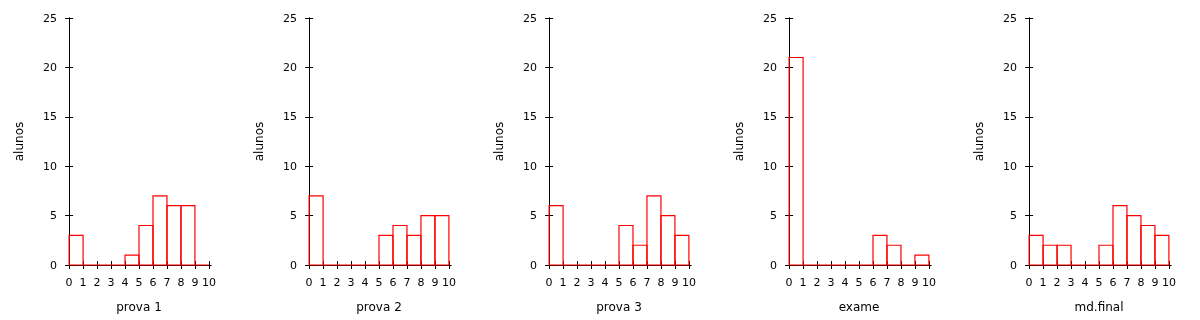 The image size is (1200, 320). I want to click on x-axis-title: prova 1, so click(139, 307).